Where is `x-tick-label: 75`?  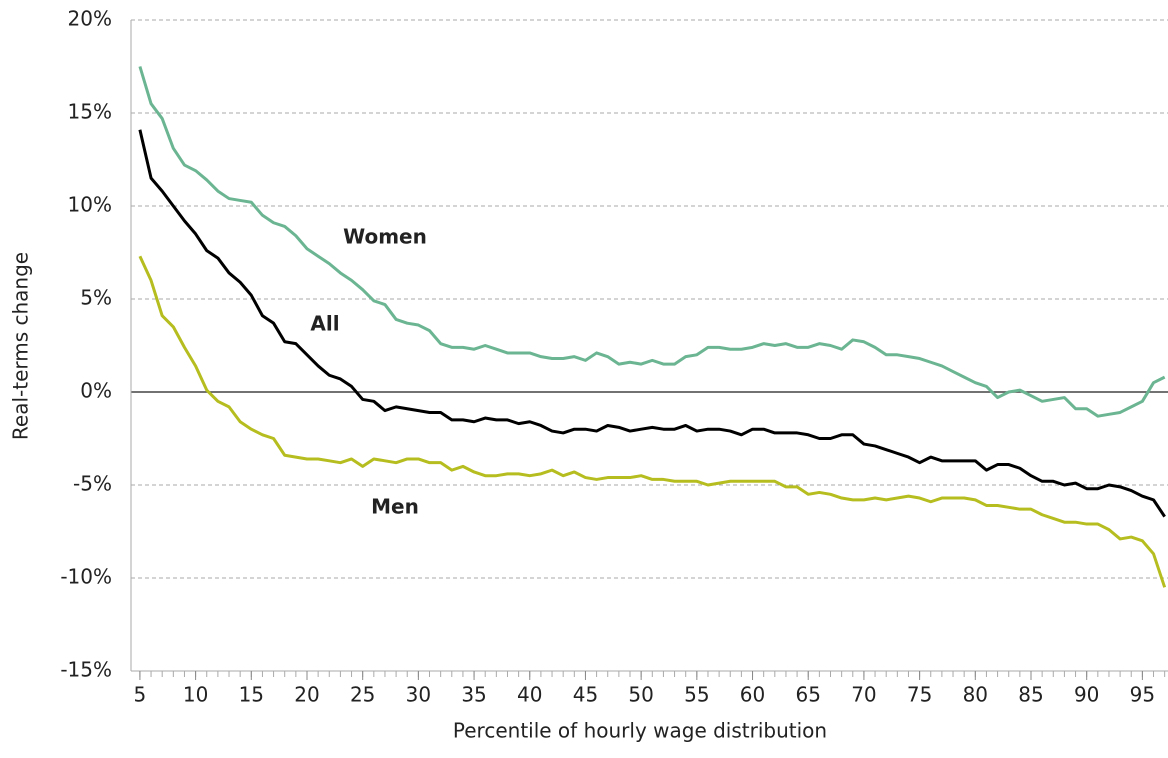 x-tick-label: 75 is located at coordinates (919, 695).